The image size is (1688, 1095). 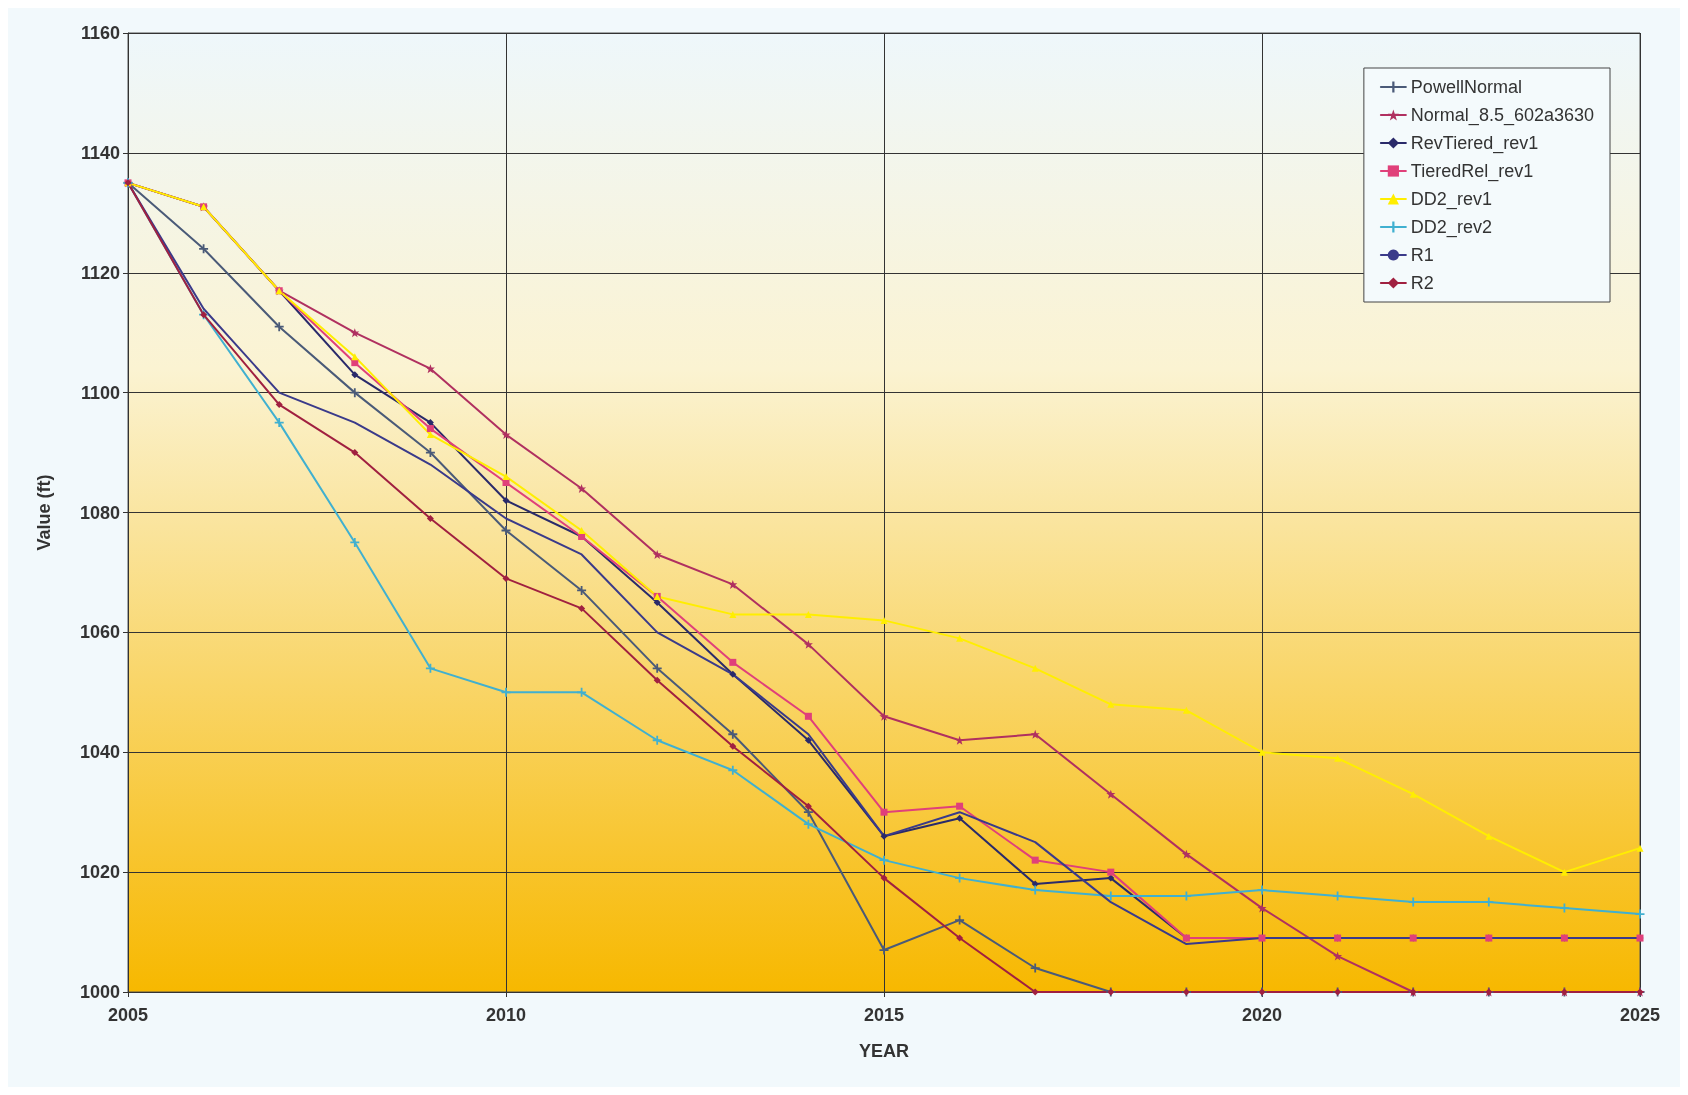 I want to click on y-tick-label: 1120, so click(x=100, y=272).